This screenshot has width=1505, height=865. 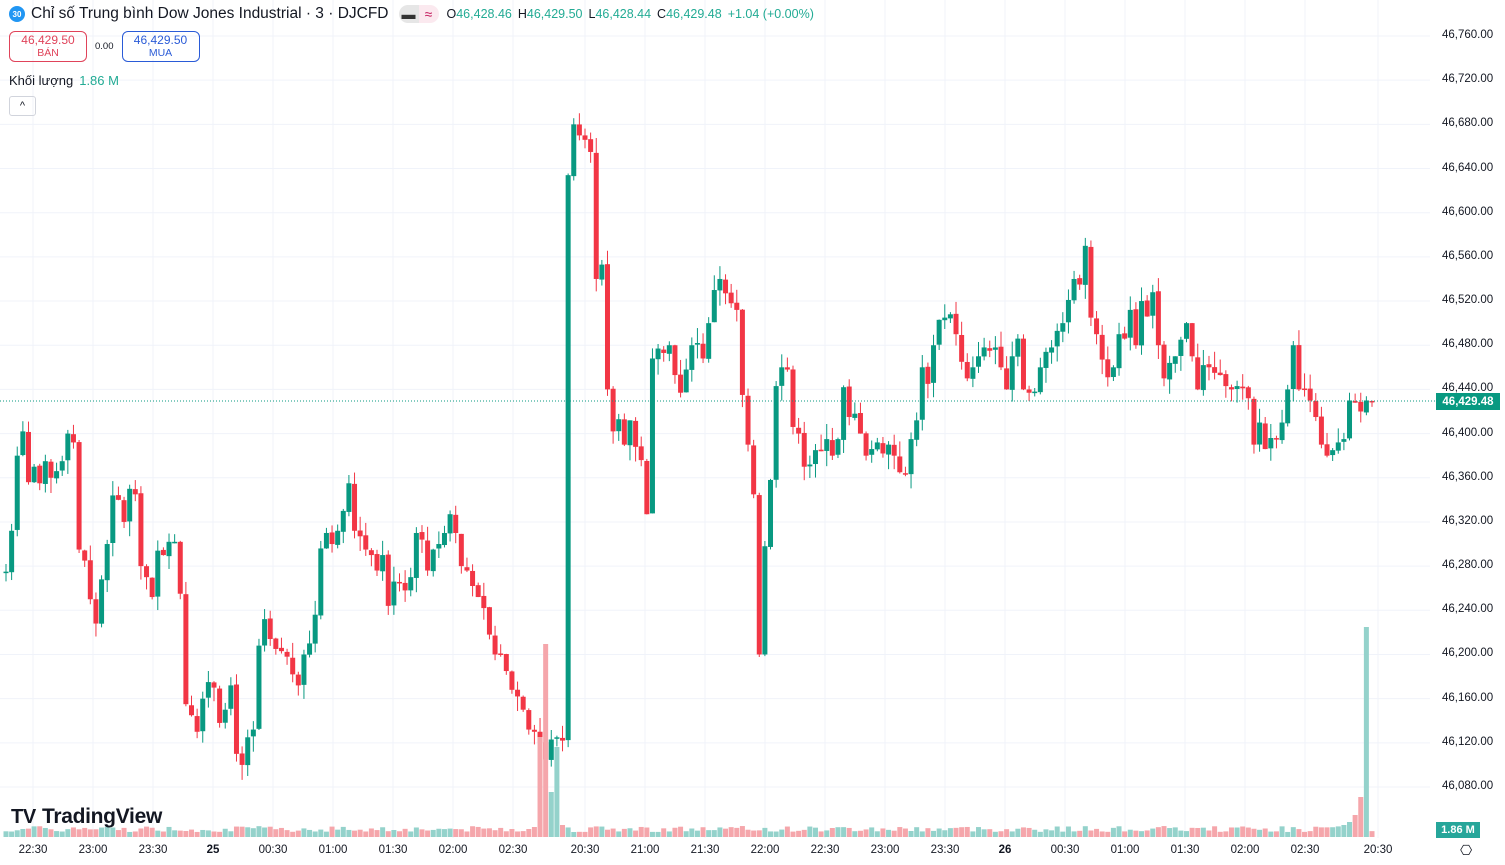 What do you see at coordinates (554, 14) in the screenshot?
I see `high-value: 46,429.50` at bounding box center [554, 14].